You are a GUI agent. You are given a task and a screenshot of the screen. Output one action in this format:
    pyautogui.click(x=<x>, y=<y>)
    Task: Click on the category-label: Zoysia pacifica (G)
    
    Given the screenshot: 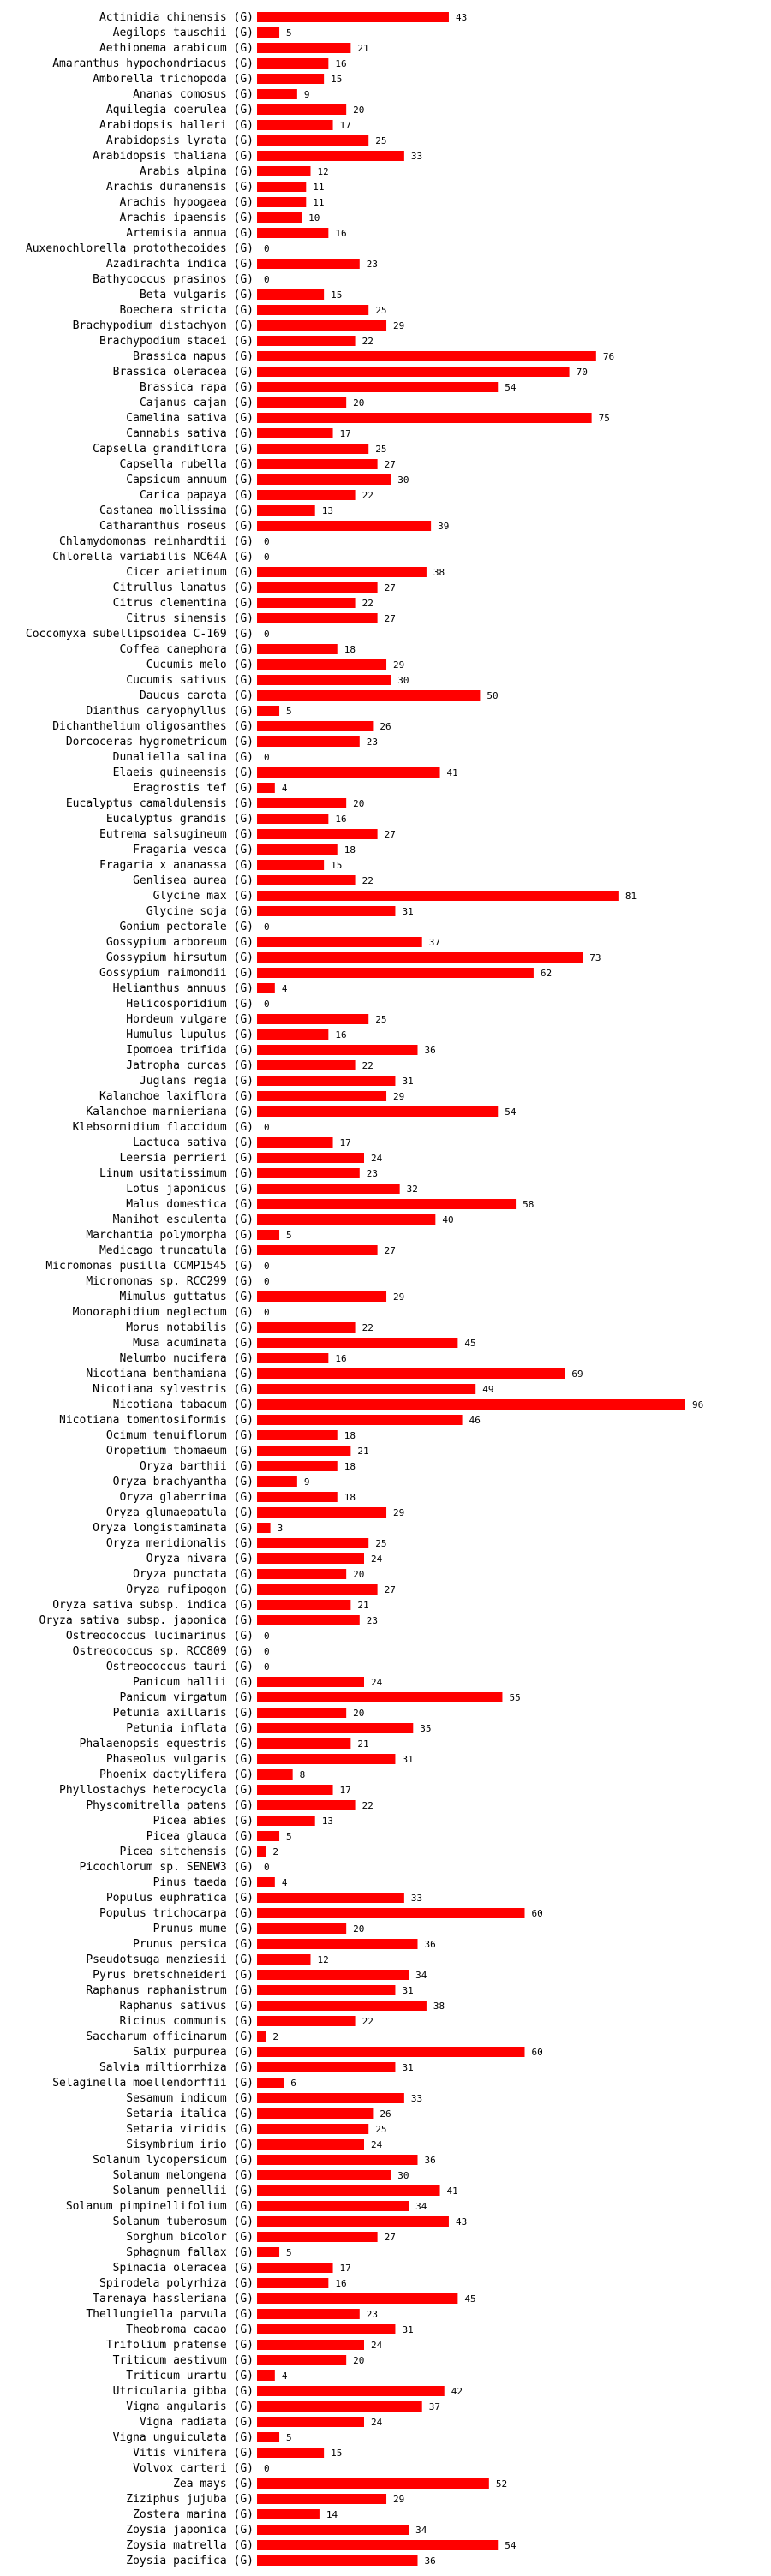 What is the action you would take?
    pyautogui.click(x=190, y=2561)
    